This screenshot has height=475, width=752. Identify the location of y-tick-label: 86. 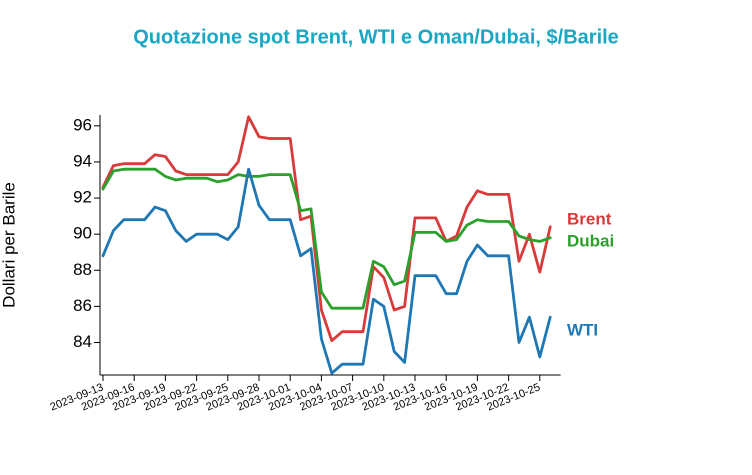
(82, 305).